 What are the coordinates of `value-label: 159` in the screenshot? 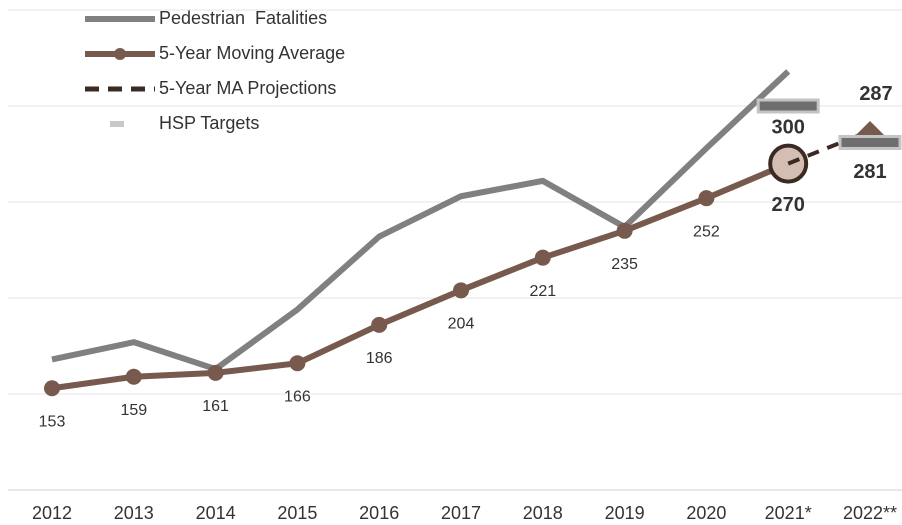 It's located at (133, 410).